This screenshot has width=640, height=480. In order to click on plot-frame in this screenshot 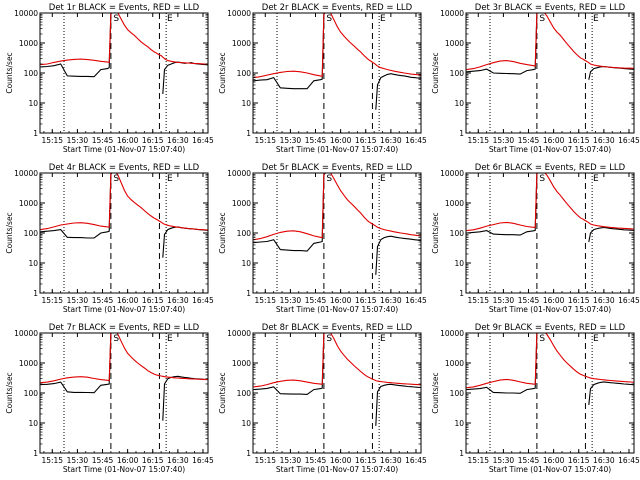, I will do `click(337, 393)`.